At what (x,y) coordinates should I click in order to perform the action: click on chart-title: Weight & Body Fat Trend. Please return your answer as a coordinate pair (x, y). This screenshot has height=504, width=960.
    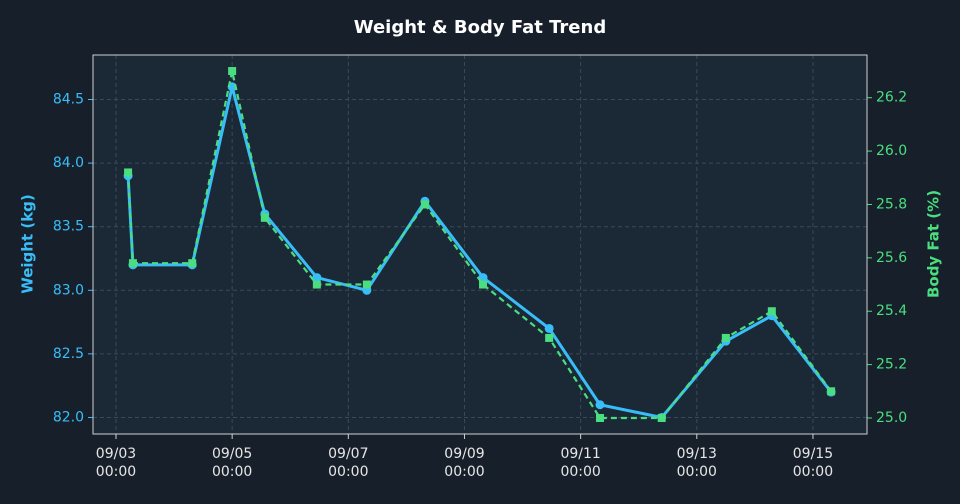
    Looking at the image, I should click on (480, 27).